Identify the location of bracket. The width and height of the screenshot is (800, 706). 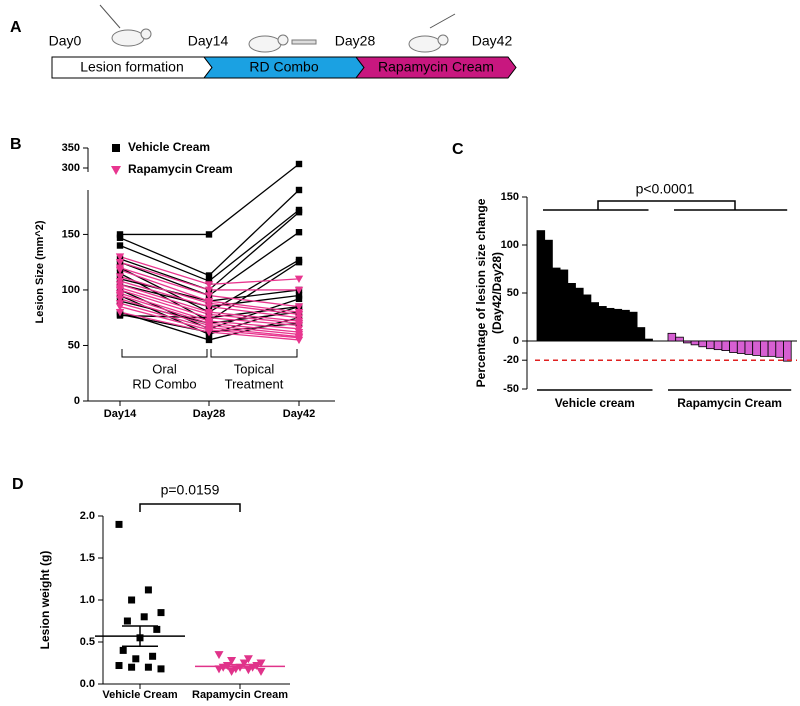
(254, 353).